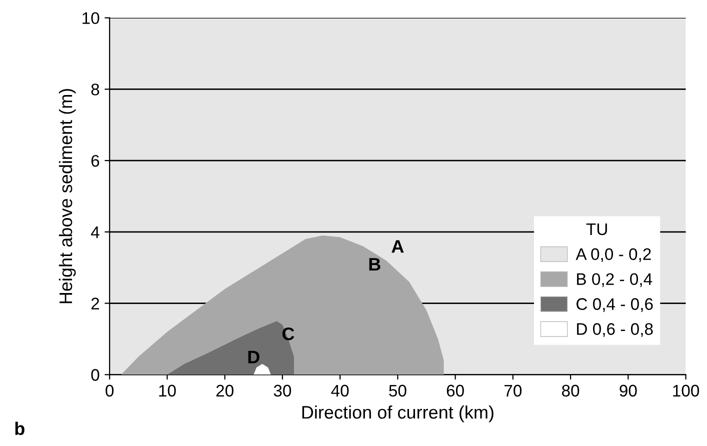  Describe the element at coordinates (95, 232) in the screenshot. I see `y-tick-label: 4` at that location.